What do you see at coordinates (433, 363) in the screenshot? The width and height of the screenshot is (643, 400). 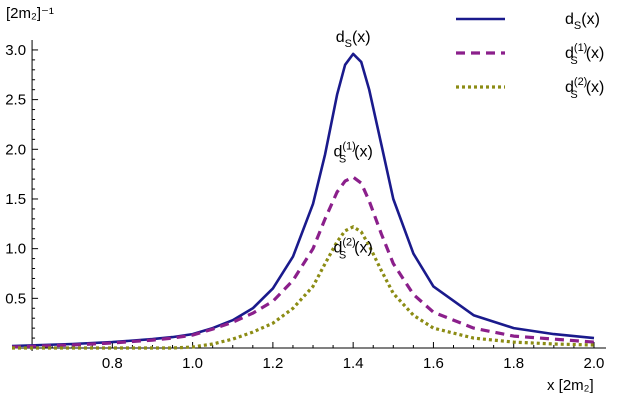 I see `x-tick-label: 1.6` at bounding box center [433, 363].